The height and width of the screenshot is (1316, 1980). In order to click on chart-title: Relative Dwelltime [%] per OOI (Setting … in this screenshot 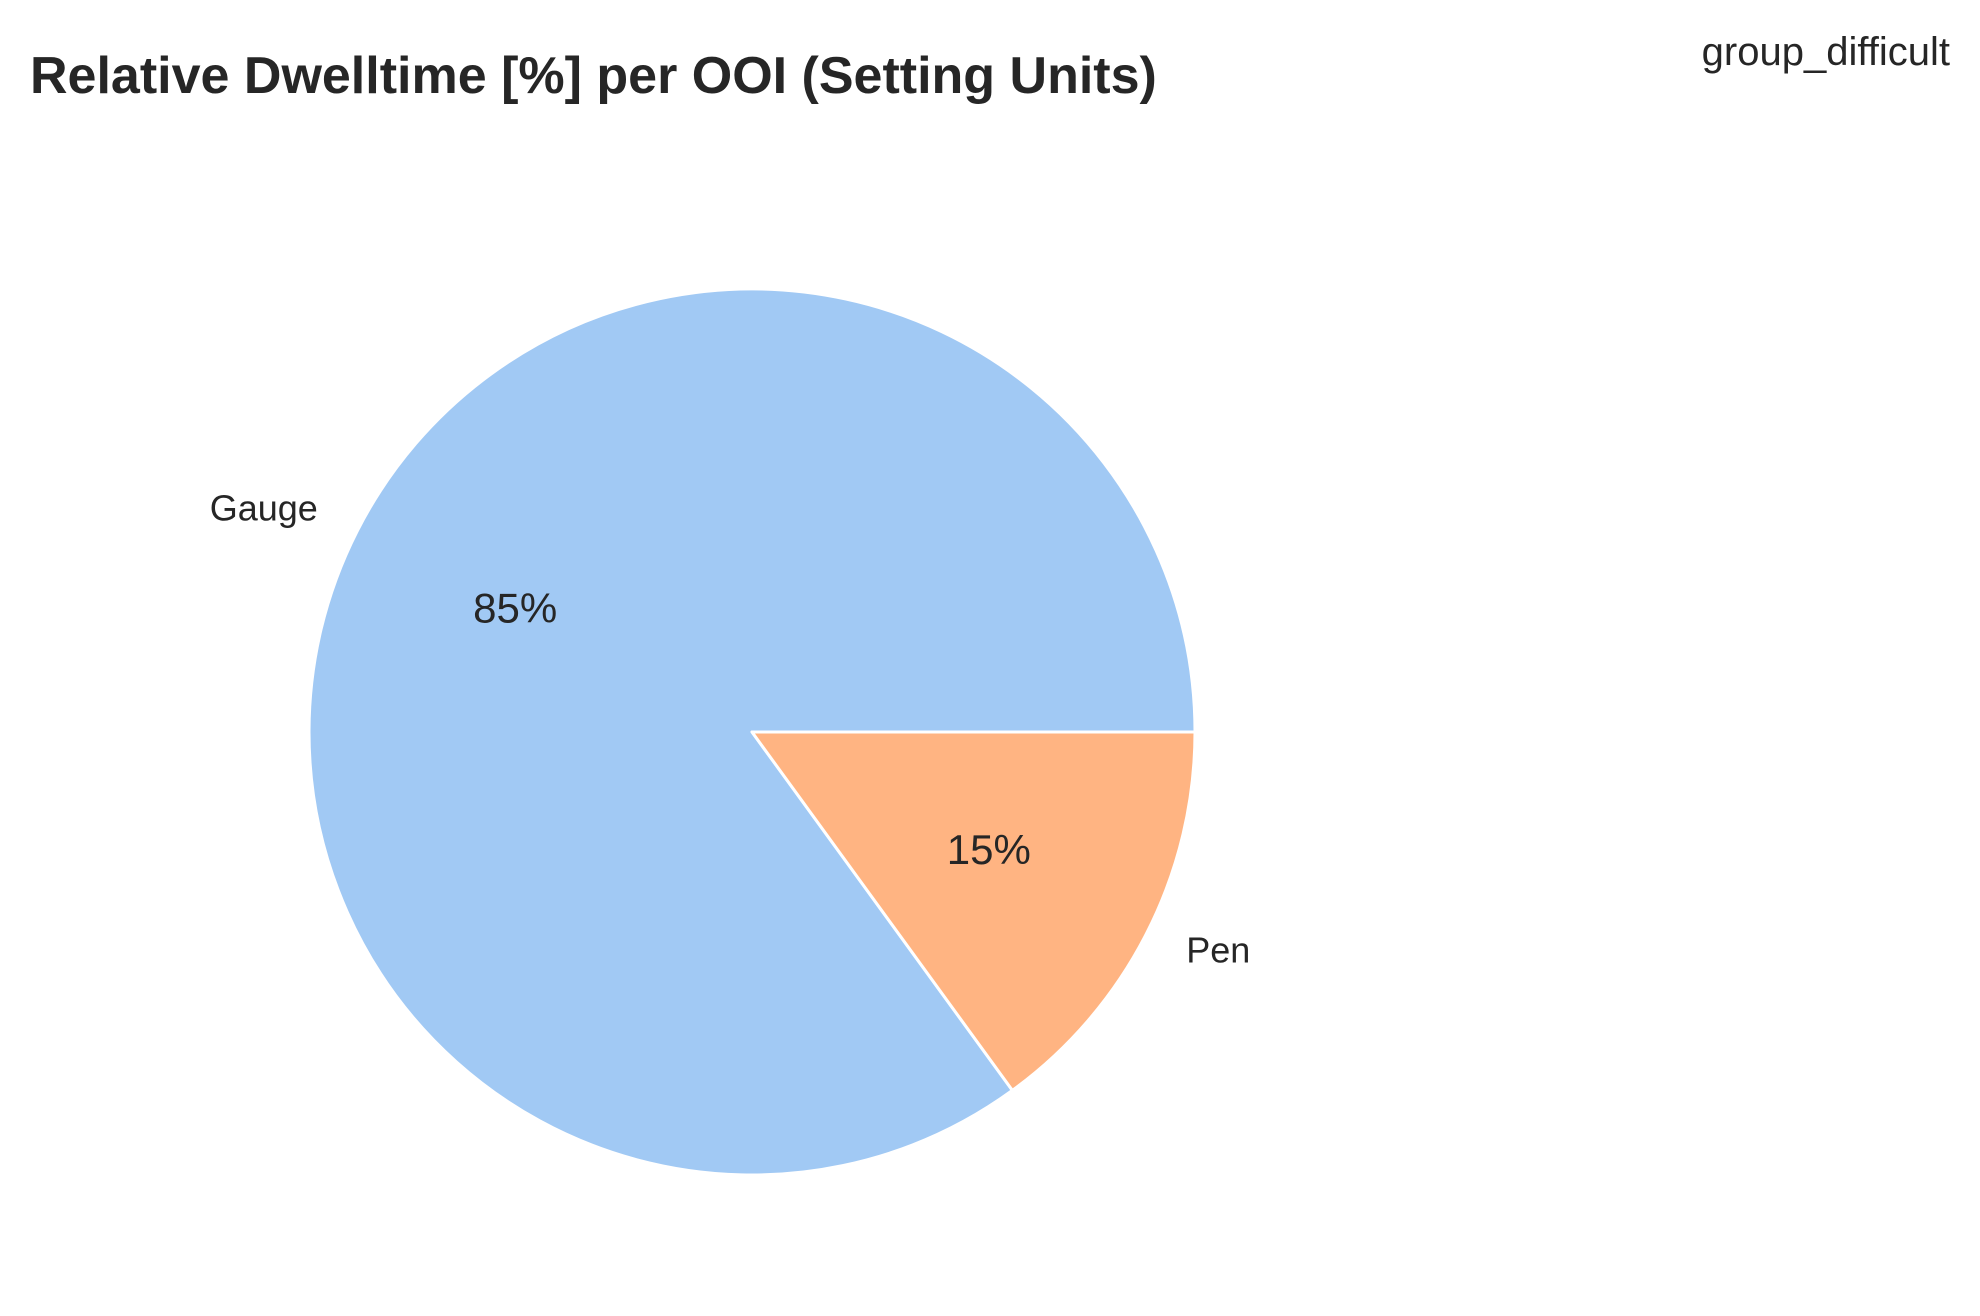, I will do `click(593, 76)`.